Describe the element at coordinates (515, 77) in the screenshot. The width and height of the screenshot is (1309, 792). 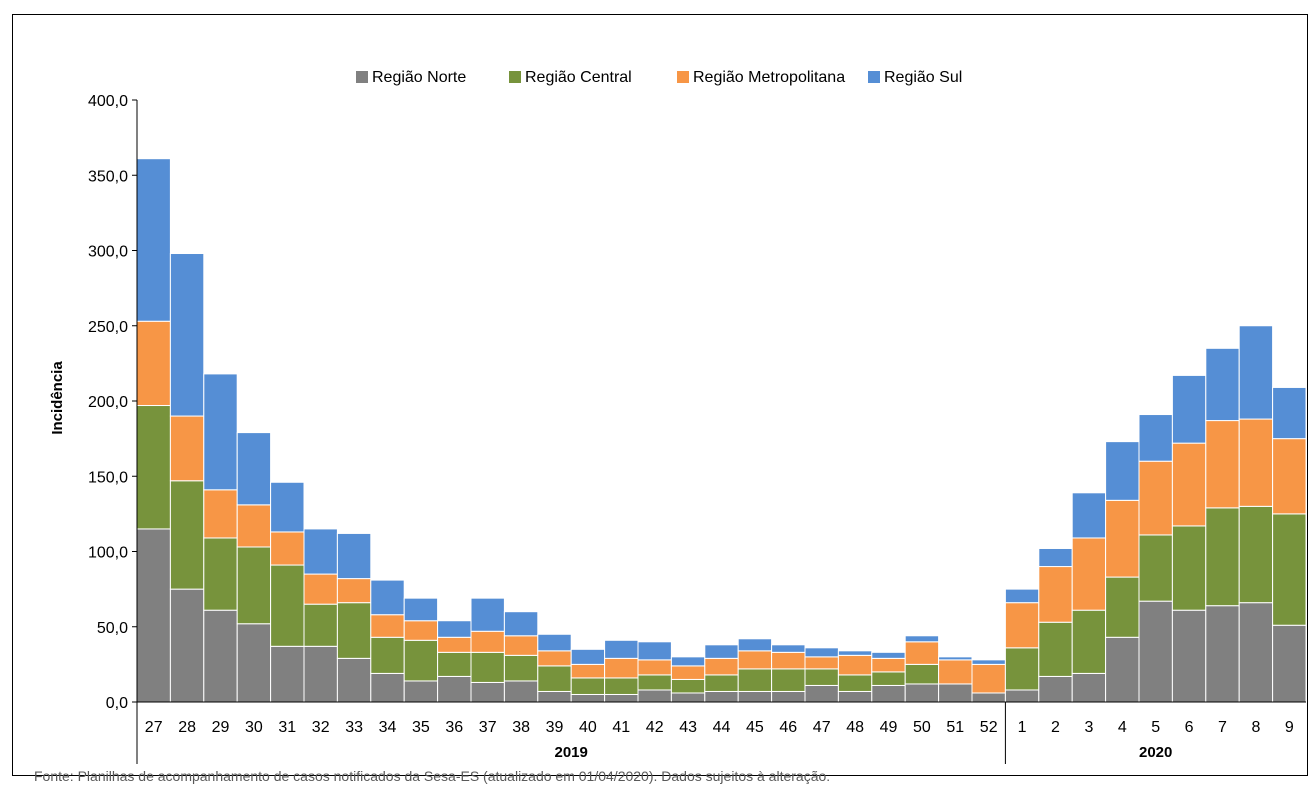
I see `legend-swatch` at that location.